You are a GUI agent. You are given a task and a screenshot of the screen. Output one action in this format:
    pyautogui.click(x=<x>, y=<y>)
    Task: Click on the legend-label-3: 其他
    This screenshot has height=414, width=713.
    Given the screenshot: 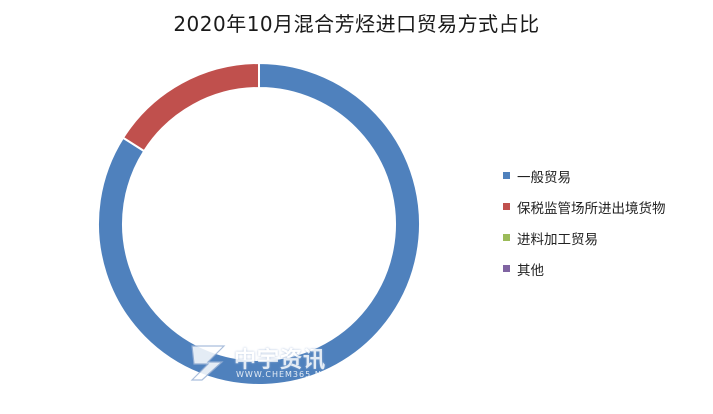 What is the action you would take?
    pyautogui.click(x=530, y=270)
    